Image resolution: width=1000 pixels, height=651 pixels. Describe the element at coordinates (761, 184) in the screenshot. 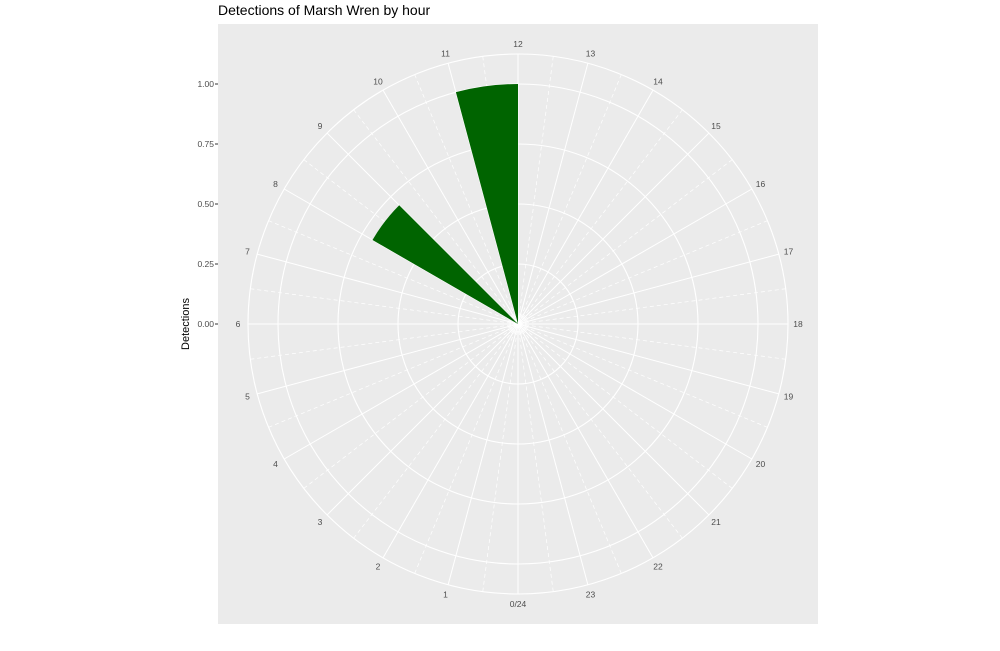

I see `hour-label: 16` at that location.